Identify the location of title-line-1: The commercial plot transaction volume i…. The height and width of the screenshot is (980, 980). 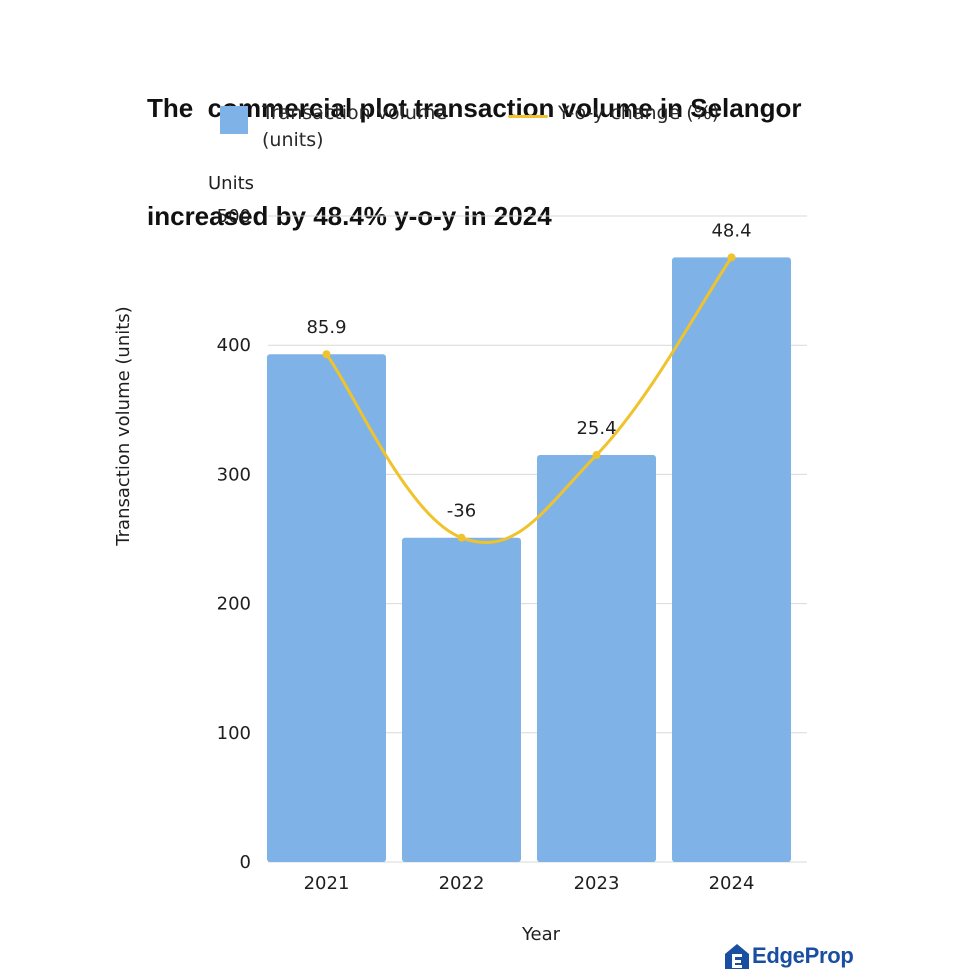
(474, 108).